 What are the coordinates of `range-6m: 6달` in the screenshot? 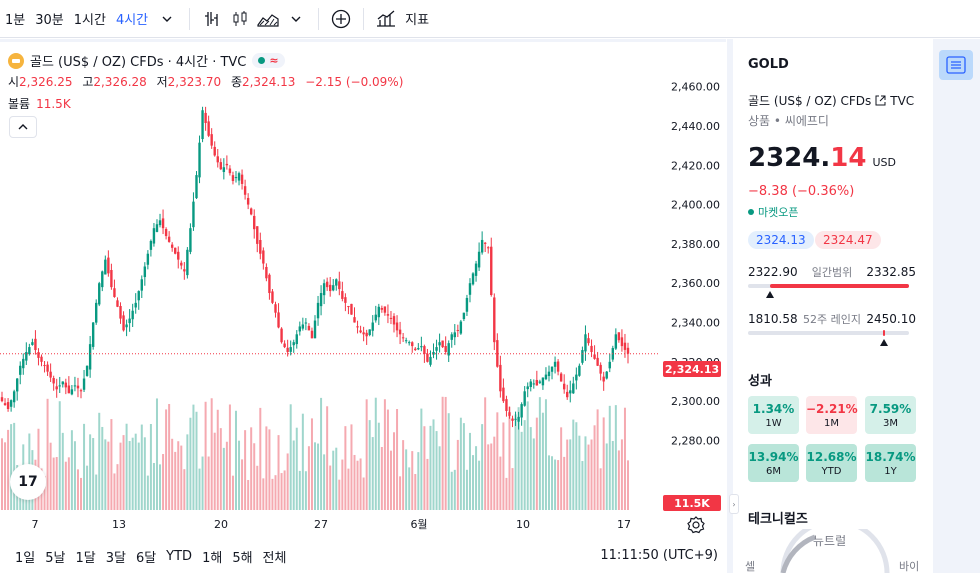 It's located at (146, 558).